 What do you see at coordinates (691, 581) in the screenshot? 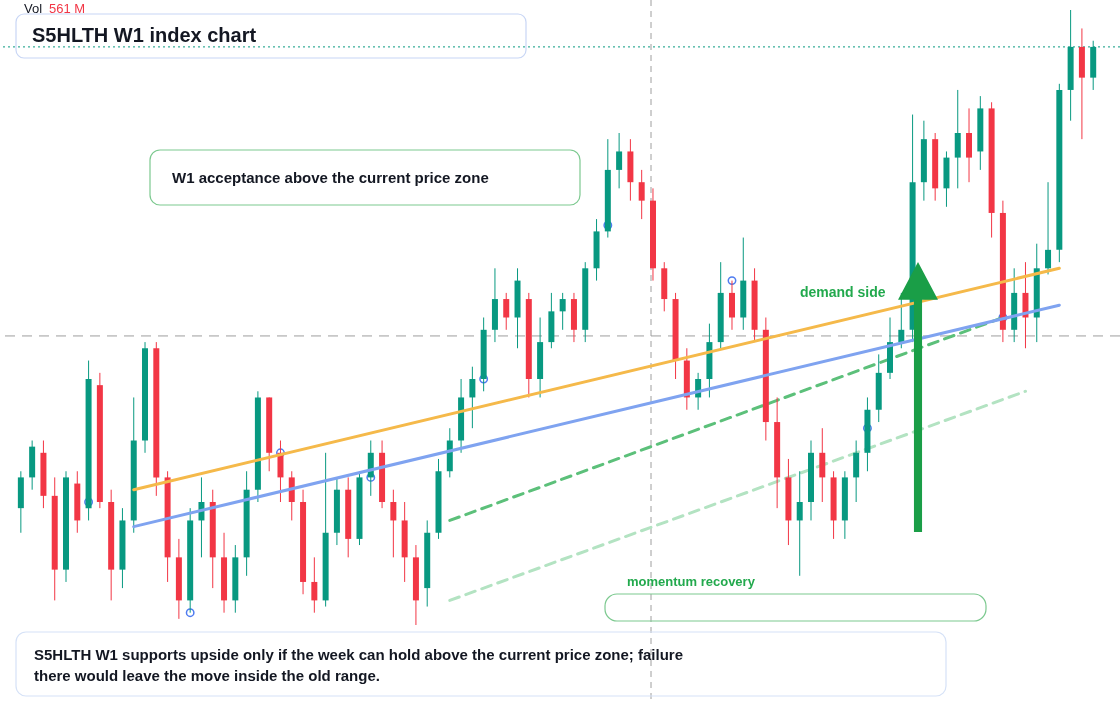
I see `annotation: momentum recovery` at bounding box center [691, 581].